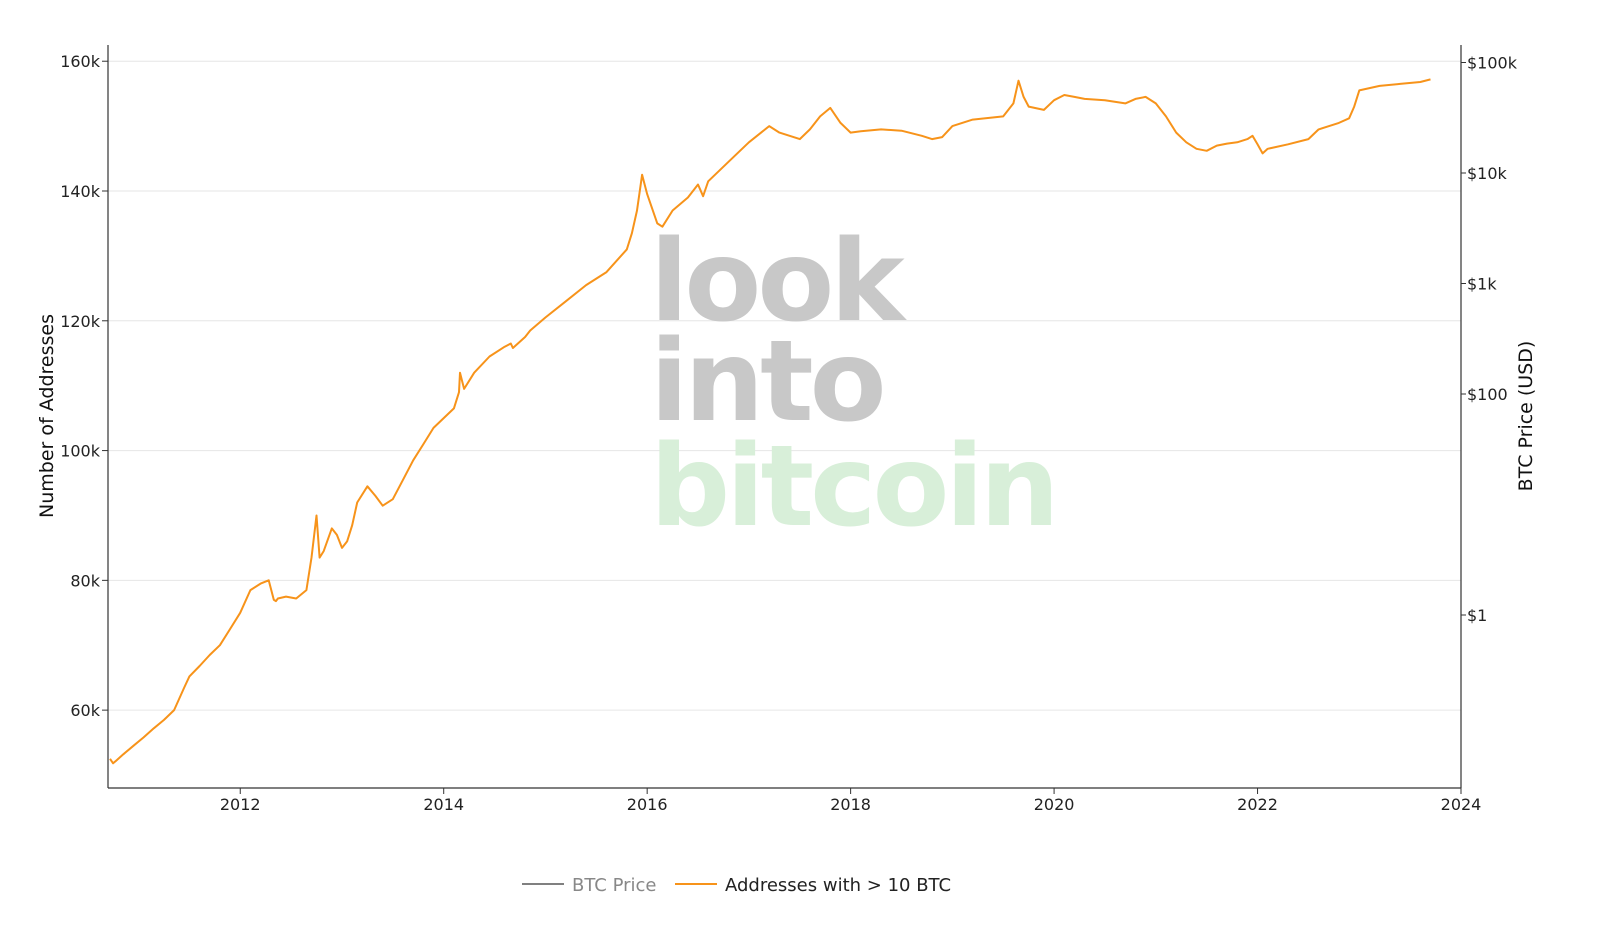 The width and height of the screenshot is (1600, 931). Describe the element at coordinates (778, 282) in the screenshot. I see `watermark-look: look` at that location.